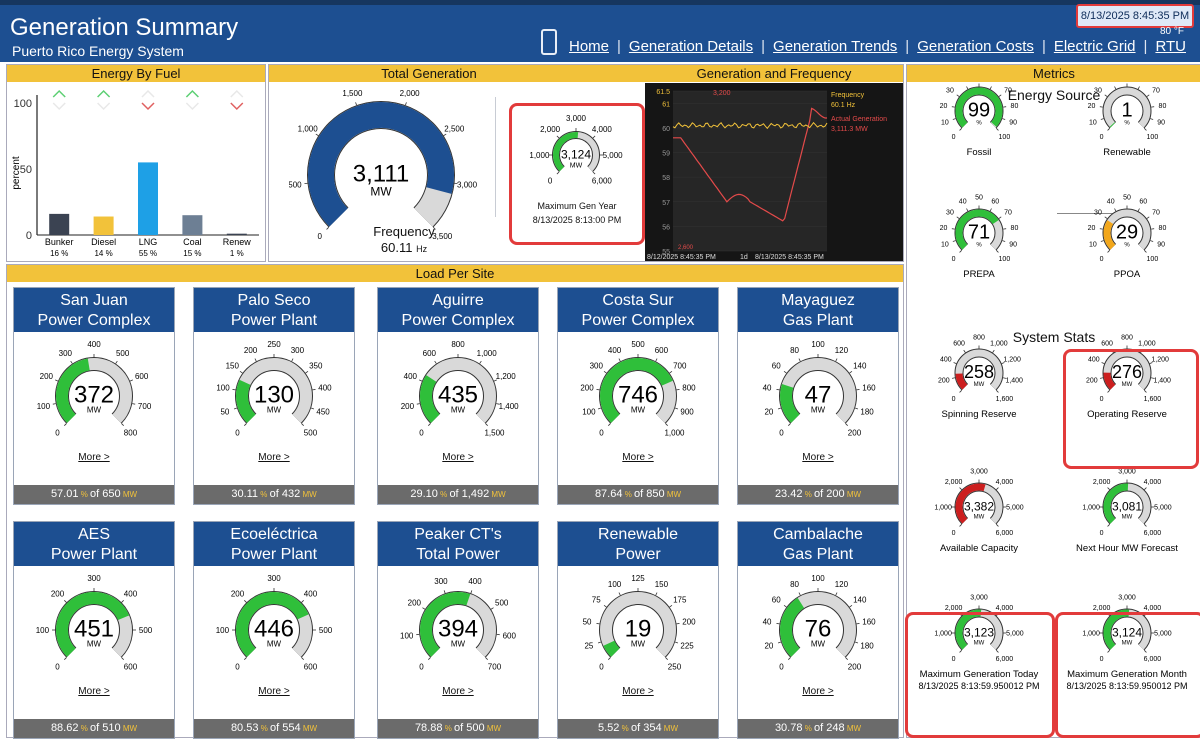 The width and height of the screenshot is (1200, 739). Describe the element at coordinates (691, 46) in the screenshot. I see `nav-generation-details: Generation Details` at that location.